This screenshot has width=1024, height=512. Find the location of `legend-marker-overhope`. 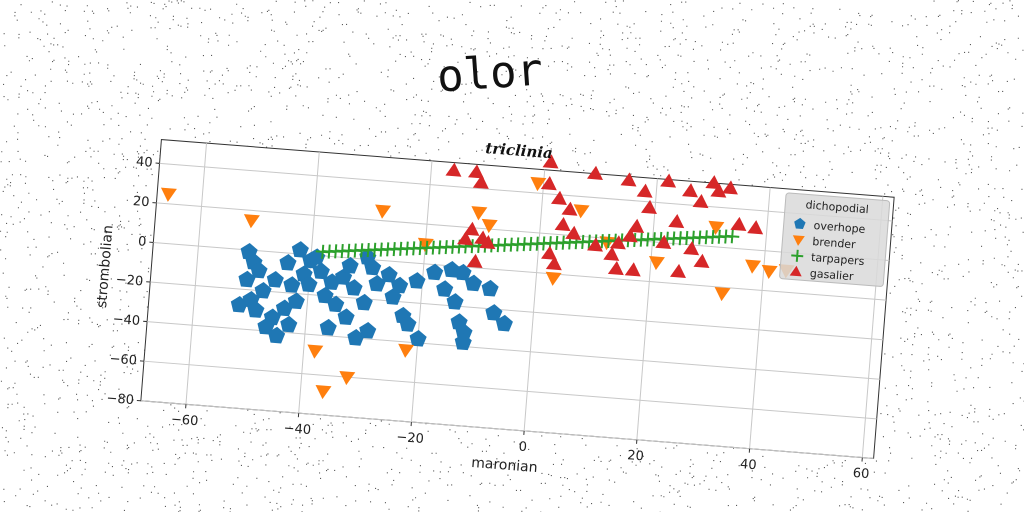

legend-marker-overhope is located at coordinates (800, 223).